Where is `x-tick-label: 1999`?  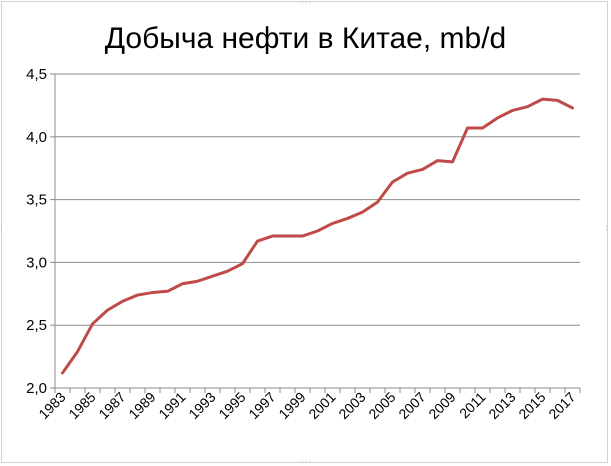 x-tick-label: 1999 is located at coordinates (291, 405).